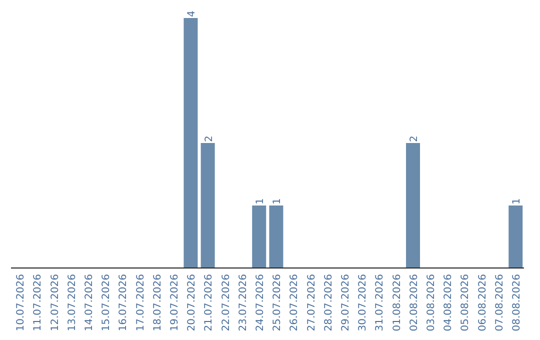 This screenshot has height=340, width=540. Describe the element at coordinates (209, 303) in the screenshot. I see `x-tick-label: 21.07.2026` at that location.